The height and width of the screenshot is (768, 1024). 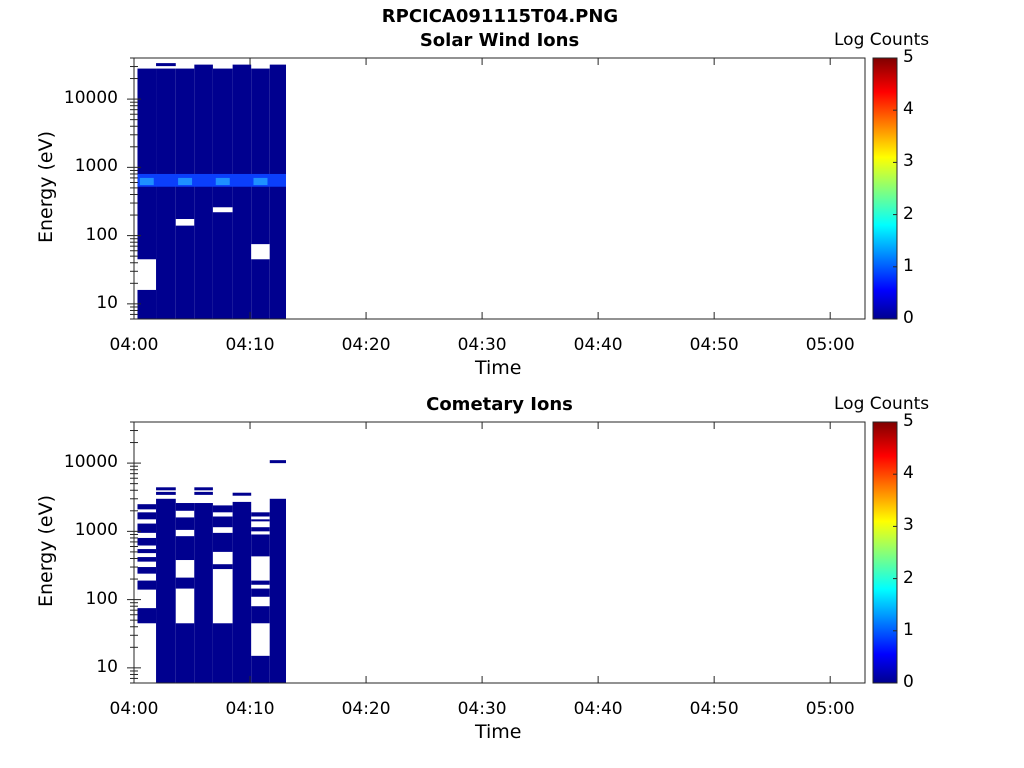 What do you see at coordinates (498, 368) in the screenshot?
I see `panel-1-xlabel: Time` at bounding box center [498, 368].